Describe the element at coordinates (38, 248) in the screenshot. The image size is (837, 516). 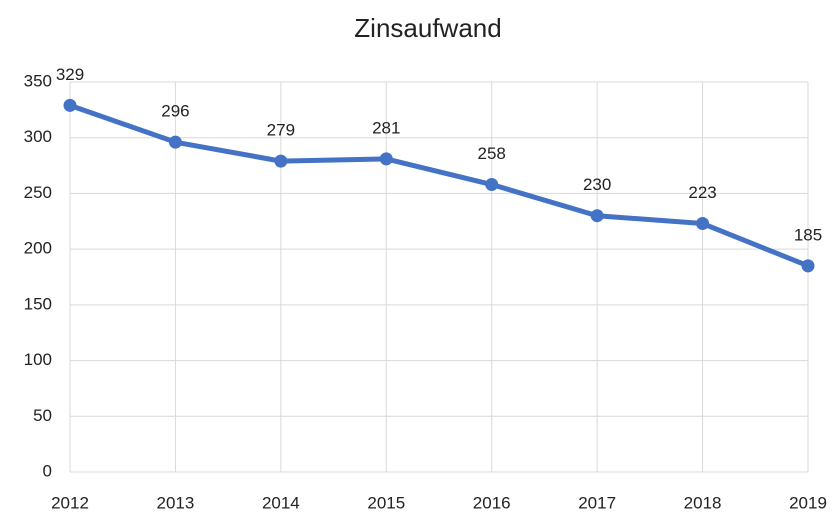
I see `y-tick-label: 200` at that location.